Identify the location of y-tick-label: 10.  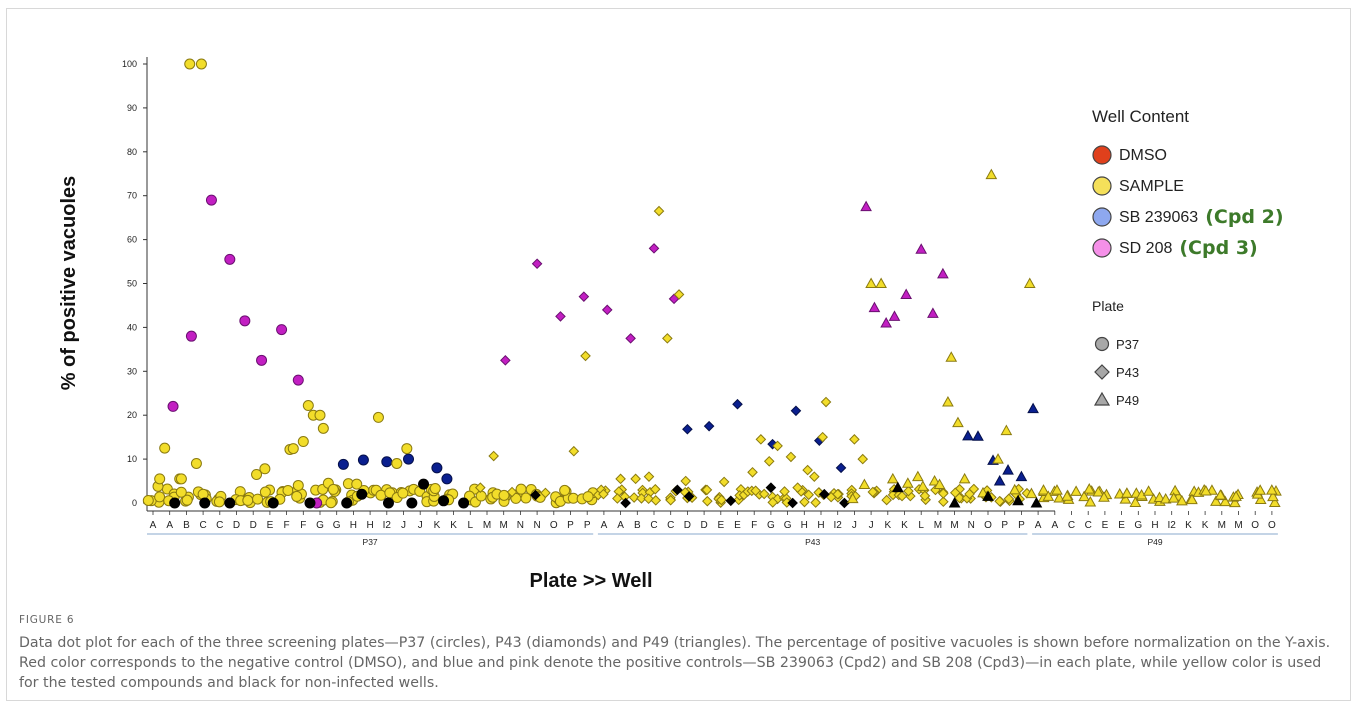
(132, 459).